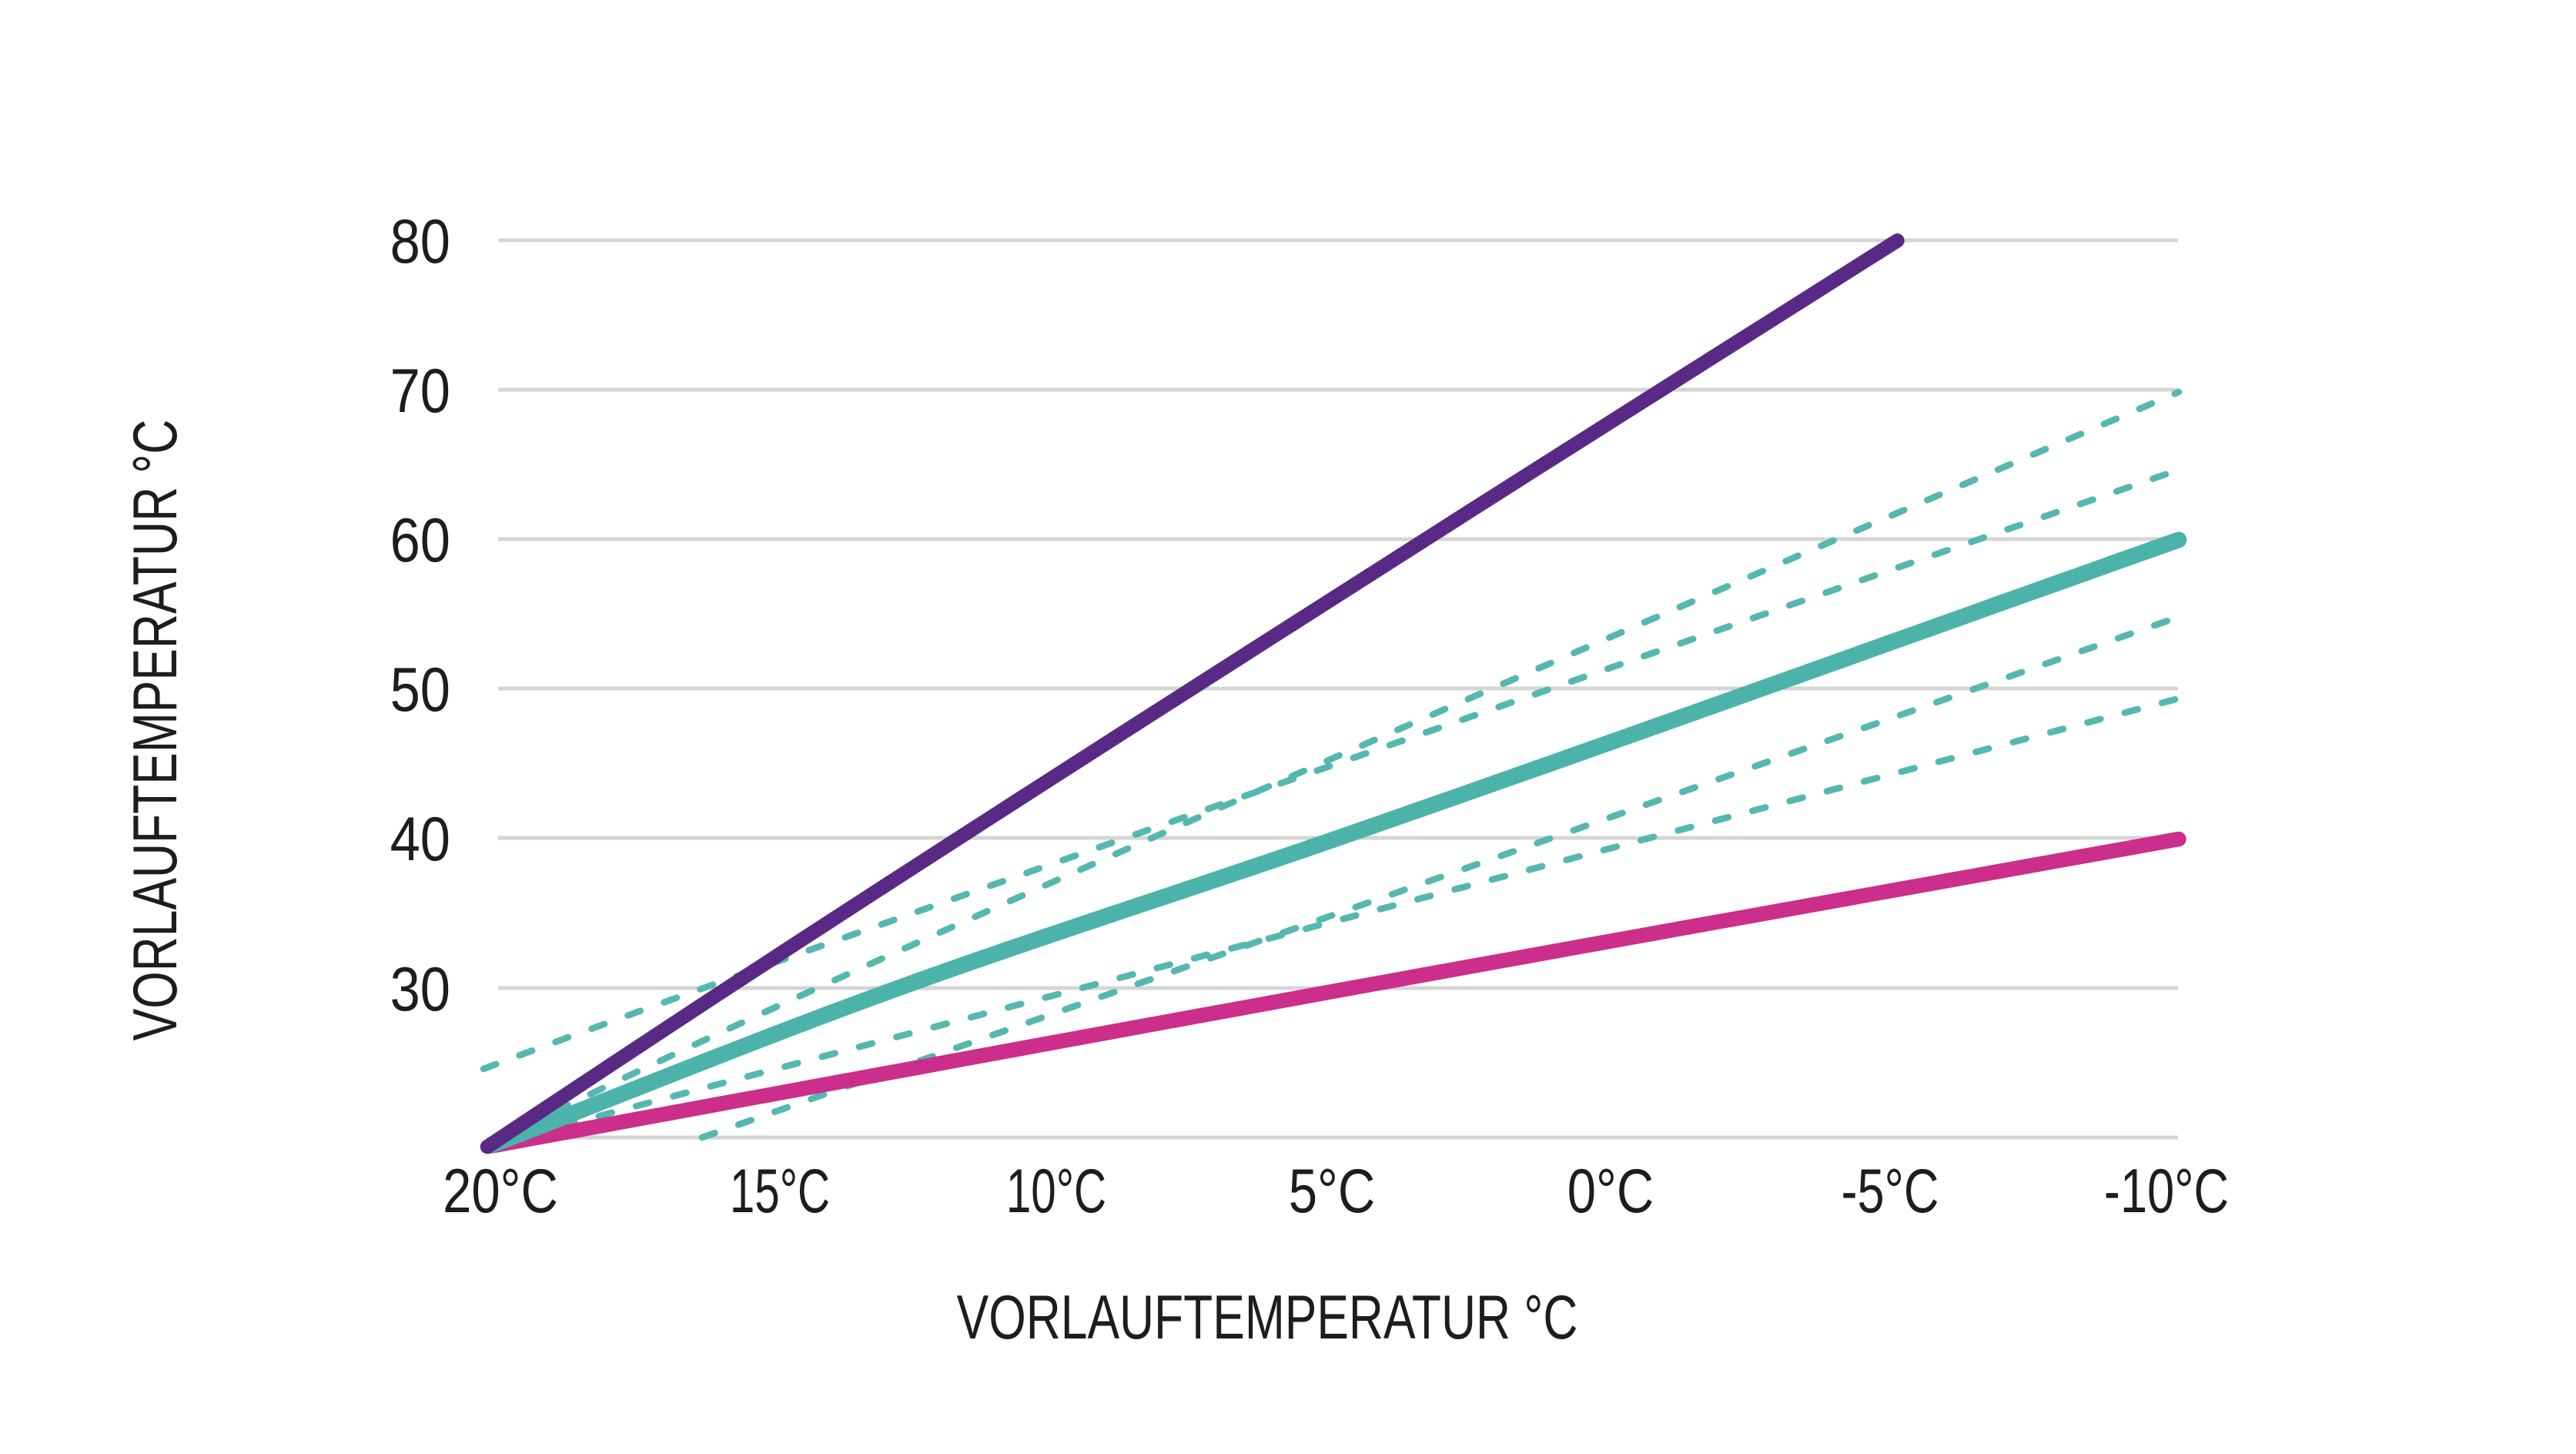 The height and width of the screenshot is (1454, 2576). Describe the element at coordinates (1611, 1190) in the screenshot. I see `svg-text: 0°C` at that location.